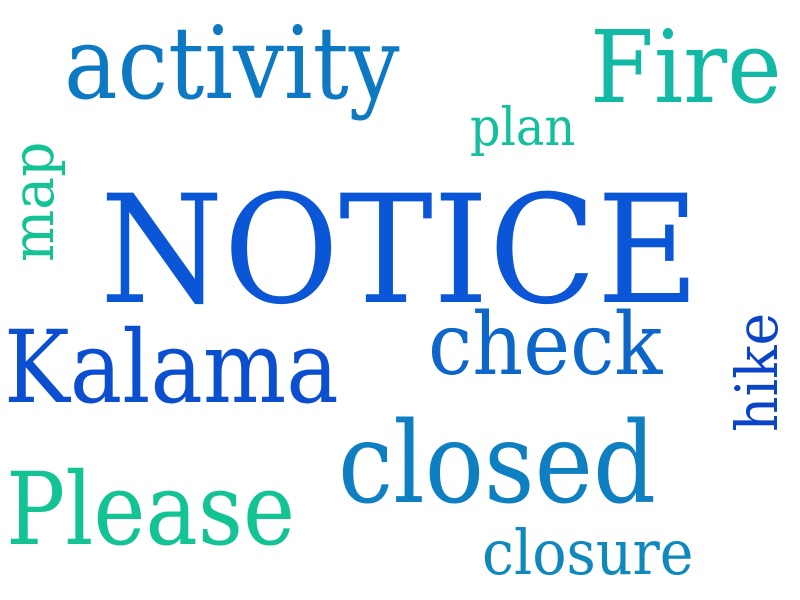 The height and width of the screenshot is (600, 800). What do you see at coordinates (523, 128) in the screenshot?
I see `word-plan: plan` at bounding box center [523, 128].